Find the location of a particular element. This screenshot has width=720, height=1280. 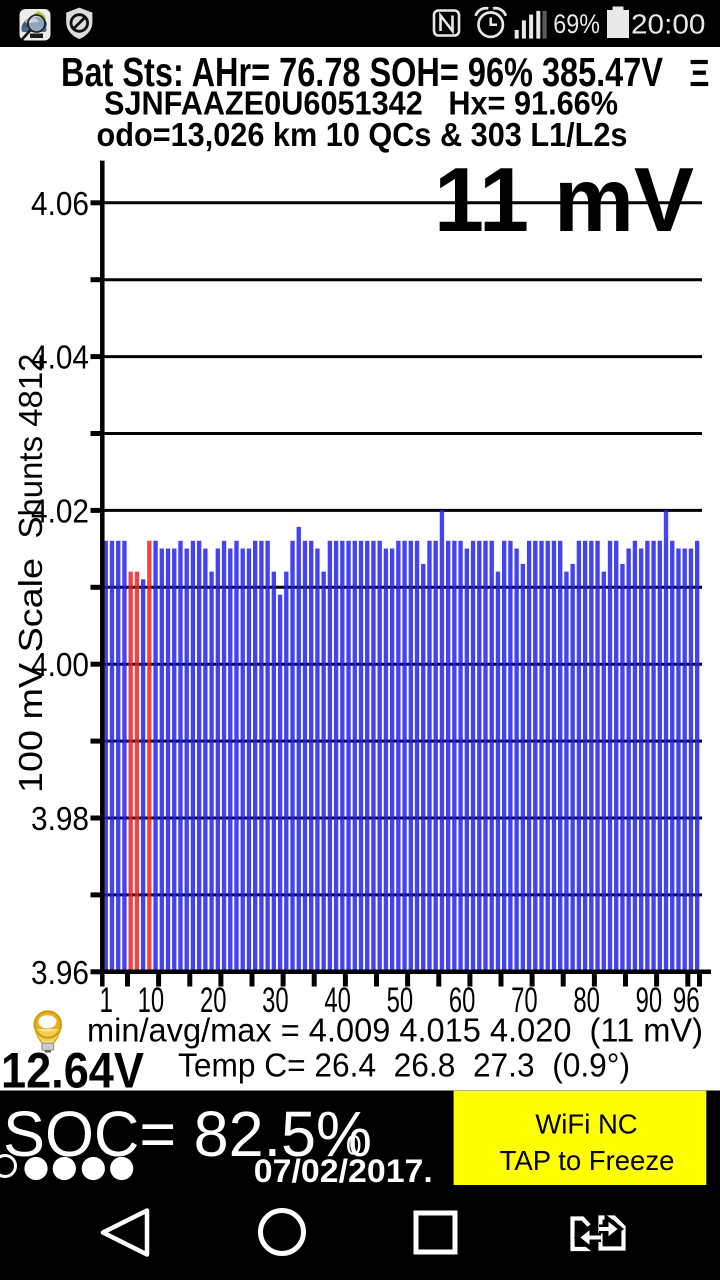

svg-text: 40 is located at coordinates (337, 1000).